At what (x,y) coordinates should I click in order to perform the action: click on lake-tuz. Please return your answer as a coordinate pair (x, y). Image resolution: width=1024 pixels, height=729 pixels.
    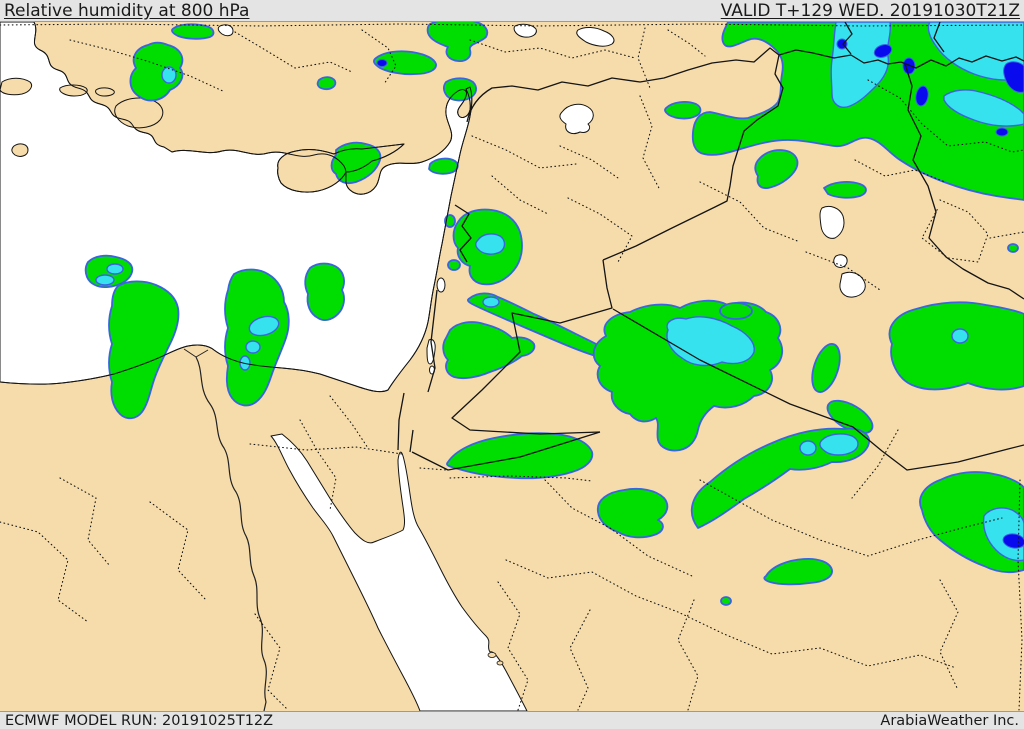
    Looking at the image, I should click on (595, 37).